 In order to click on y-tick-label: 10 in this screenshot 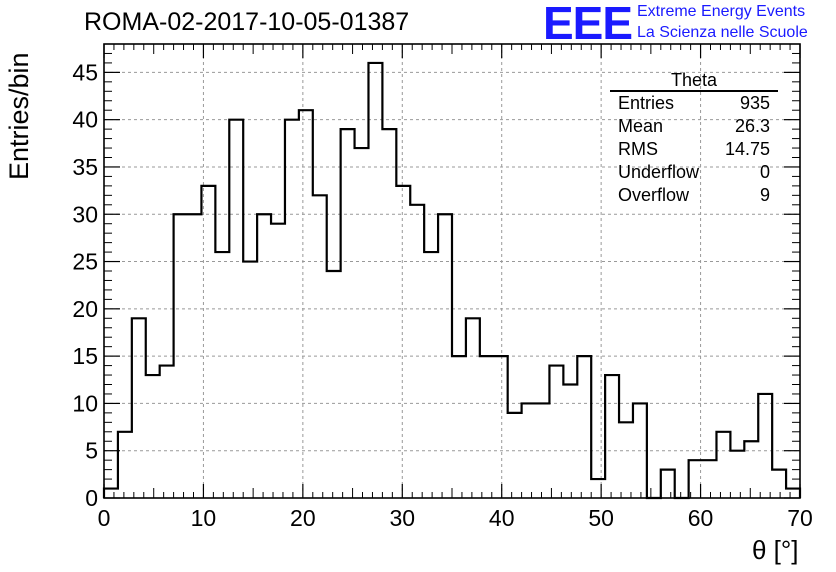, I will do `click(85, 403)`.